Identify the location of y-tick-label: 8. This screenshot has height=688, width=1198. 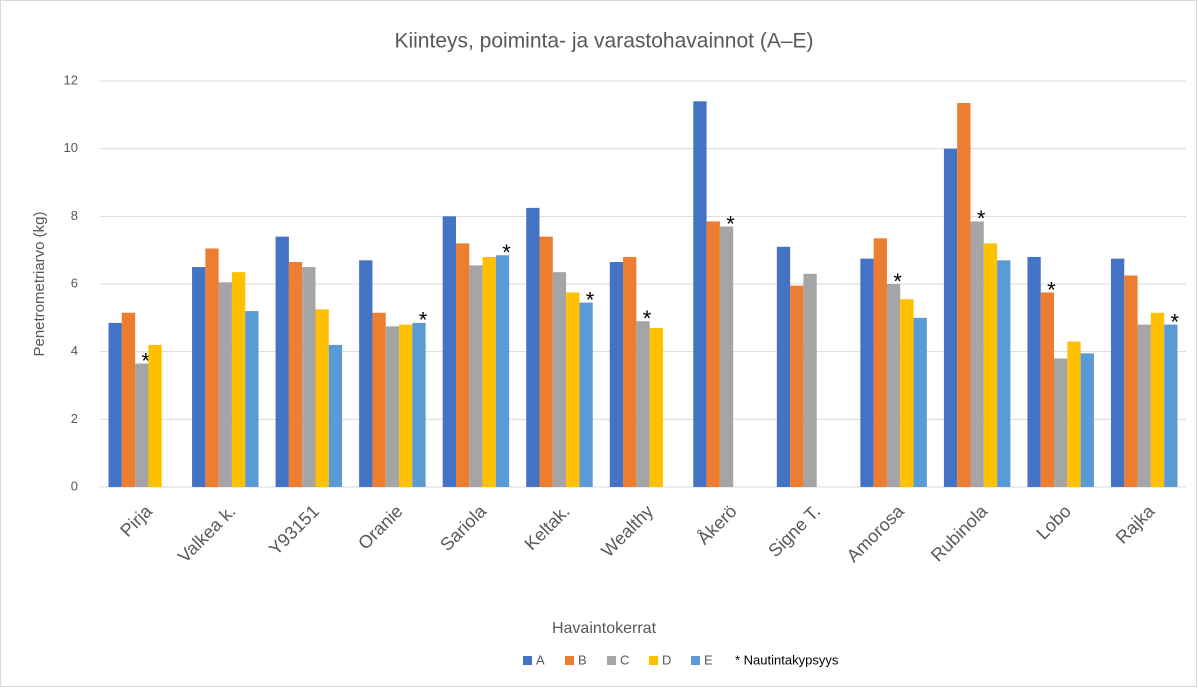
(74, 215).